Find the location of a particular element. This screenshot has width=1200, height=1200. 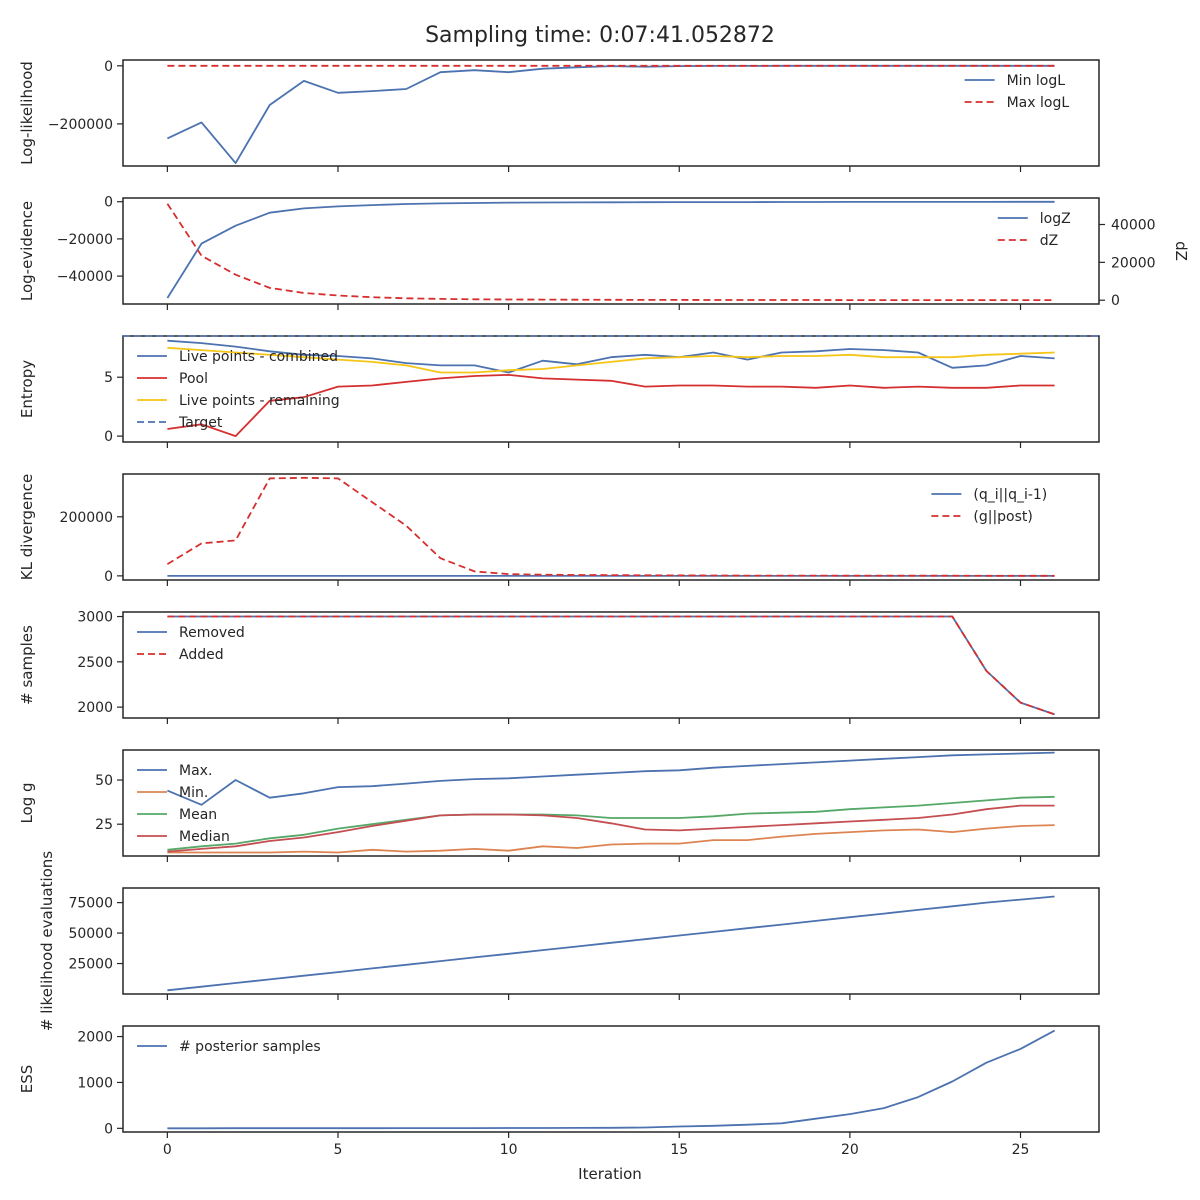

y-axis-label: # likelihood evaluations is located at coordinates (47, 941).